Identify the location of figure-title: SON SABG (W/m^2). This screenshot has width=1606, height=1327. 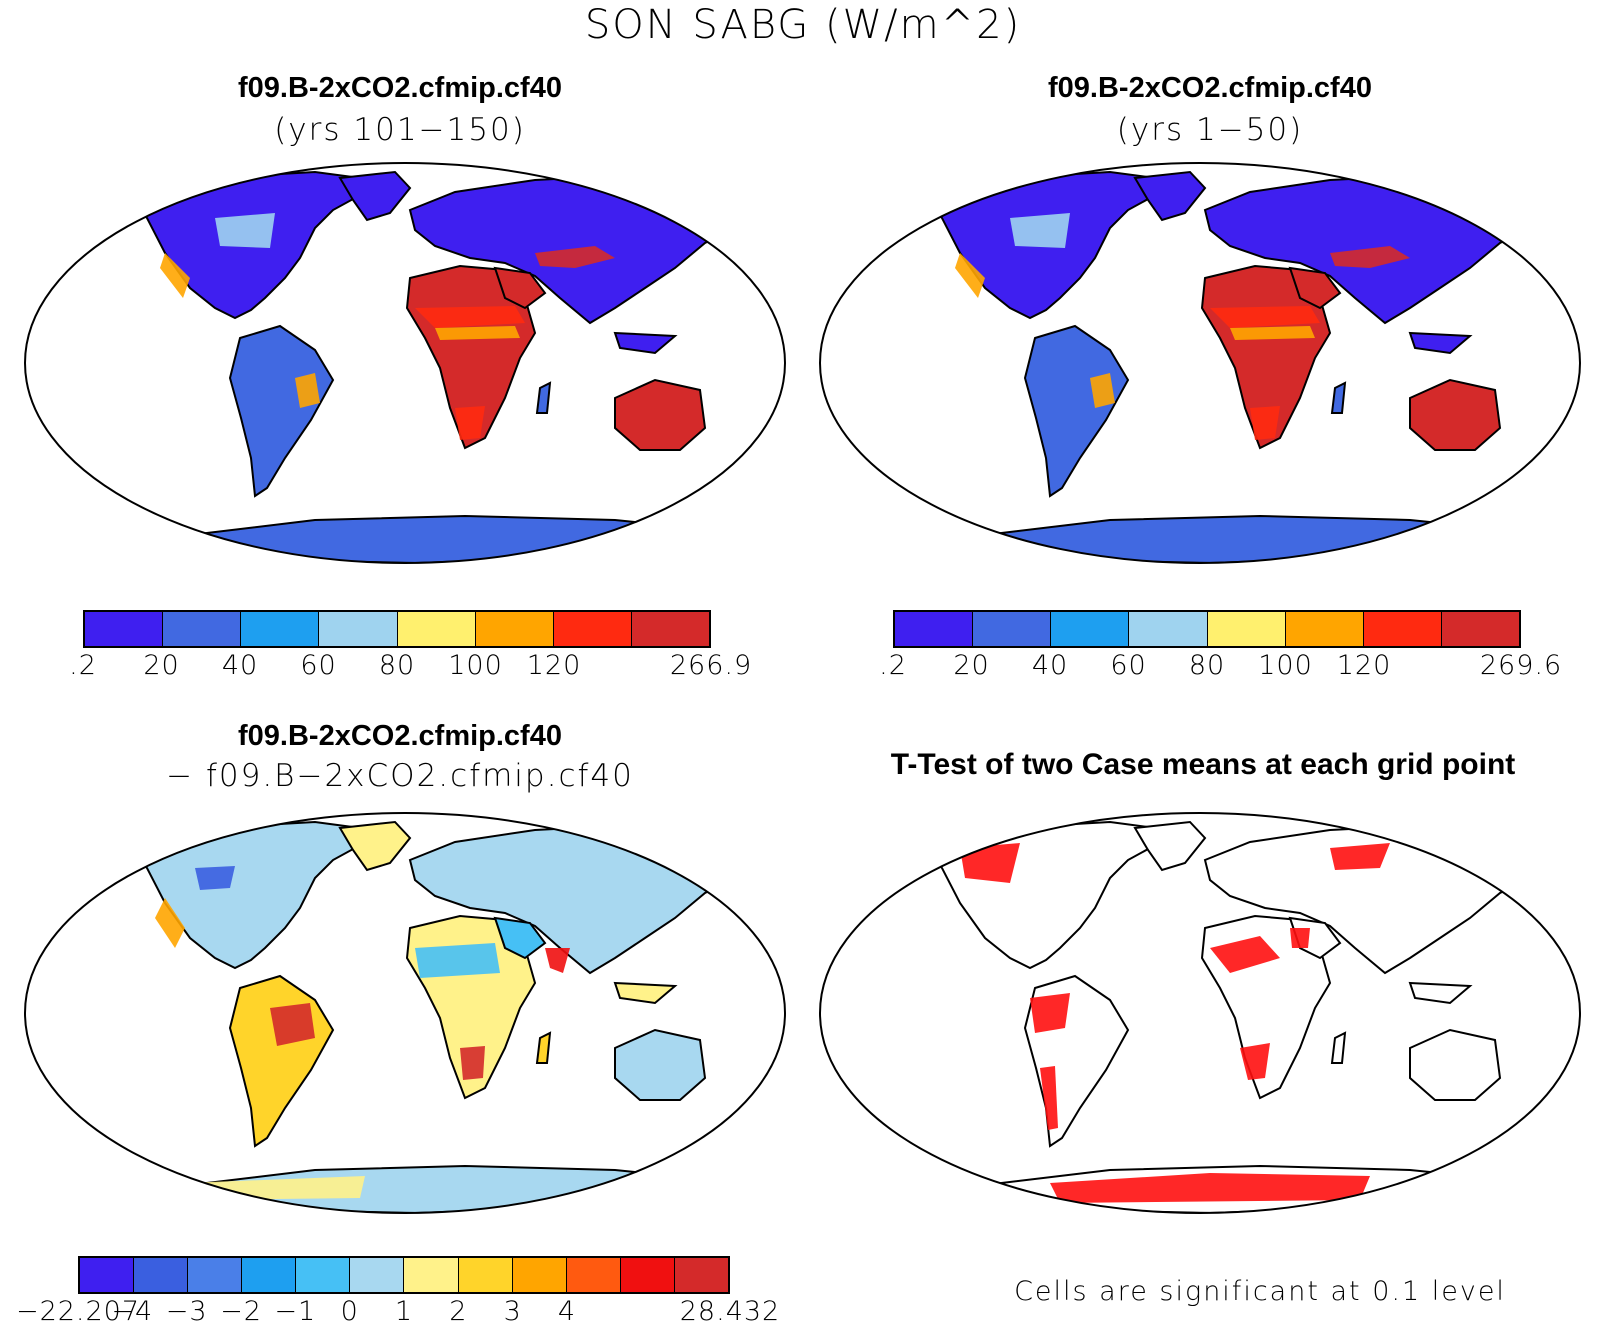
(803, 25).